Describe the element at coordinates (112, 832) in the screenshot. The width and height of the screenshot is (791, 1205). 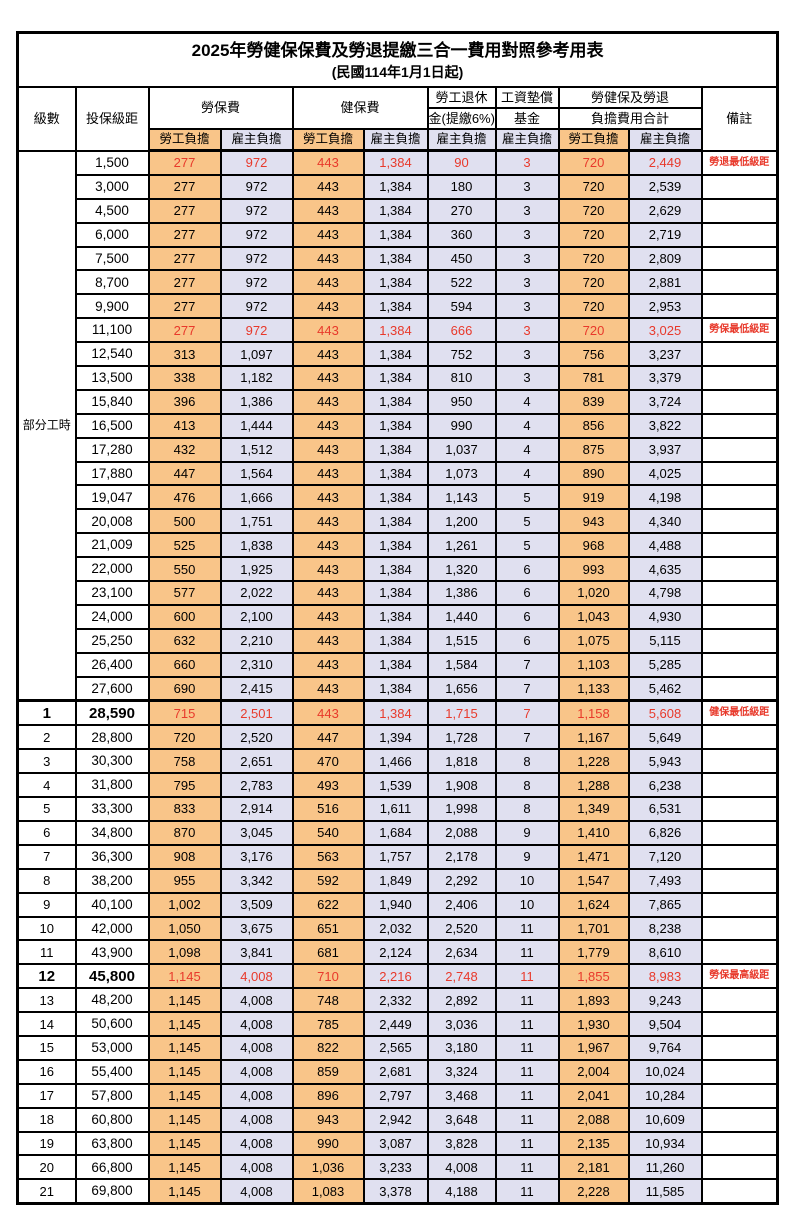
I see `bracket-cell: 34,800` at that location.